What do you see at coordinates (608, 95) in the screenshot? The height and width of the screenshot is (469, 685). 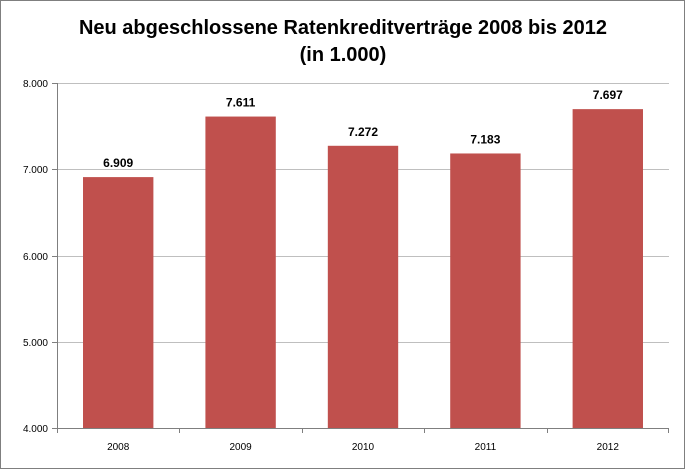 I see `data-label-2012: 7.697` at bounding box center [608, 95].